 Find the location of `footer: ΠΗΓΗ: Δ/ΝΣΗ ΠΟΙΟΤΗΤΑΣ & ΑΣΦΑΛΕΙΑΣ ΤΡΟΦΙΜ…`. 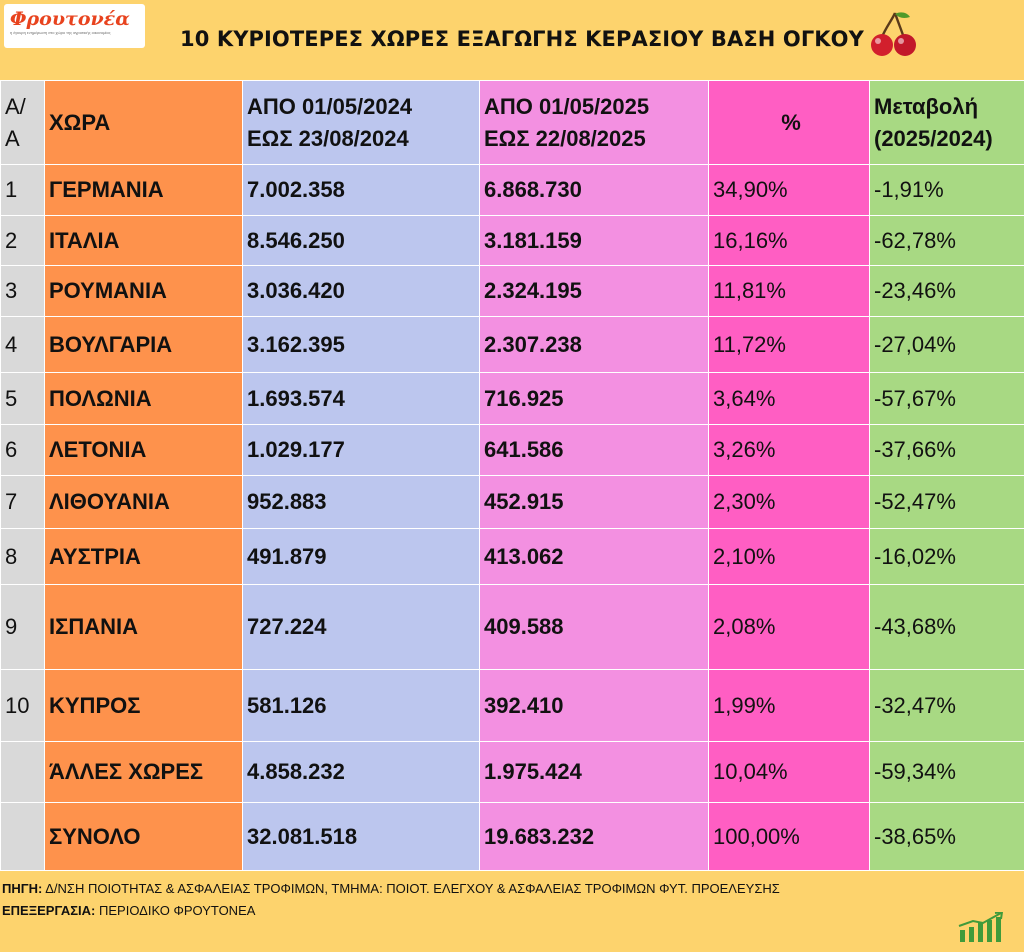

footer: ΠΗΓΗ: Δ/ΝΣΗ ΠΟΙΟΤΗΤΑΣ & ΑΣΦΑΛΕΙΑΣ ΤΡΟΦΙΜ… is located at coordinates (391, 900).